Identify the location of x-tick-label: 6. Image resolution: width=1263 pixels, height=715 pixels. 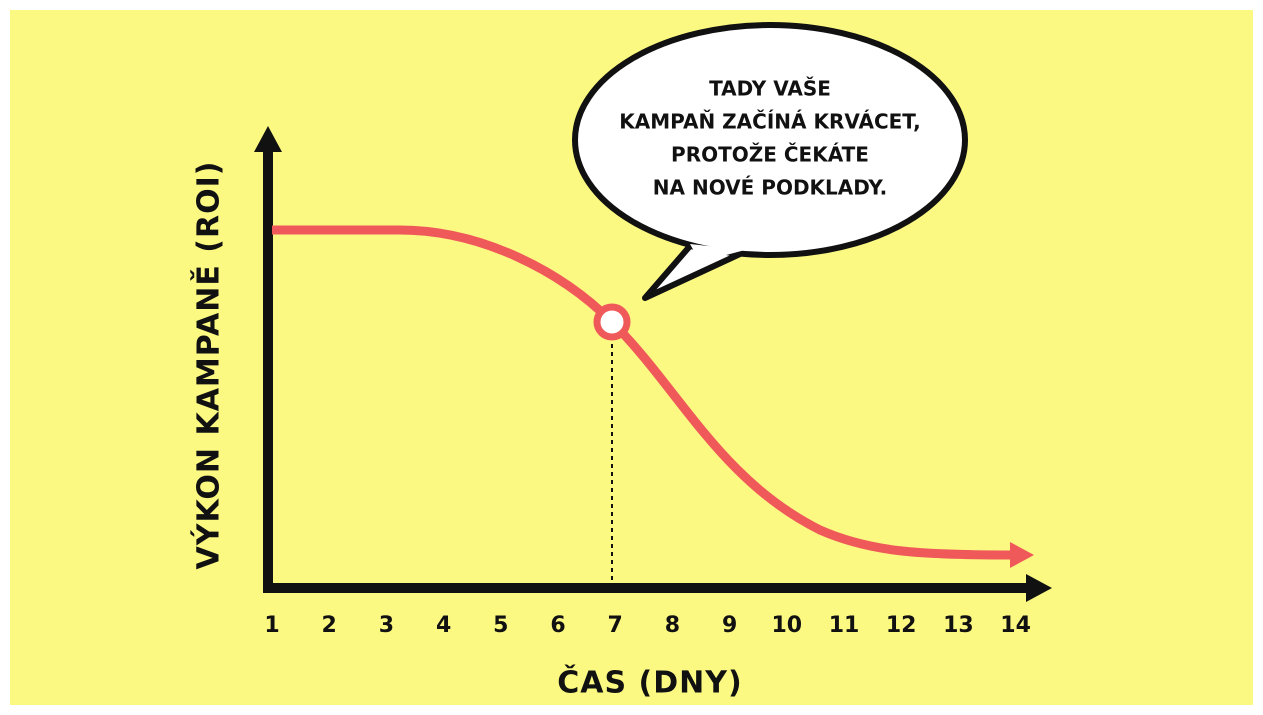
(557, 625).